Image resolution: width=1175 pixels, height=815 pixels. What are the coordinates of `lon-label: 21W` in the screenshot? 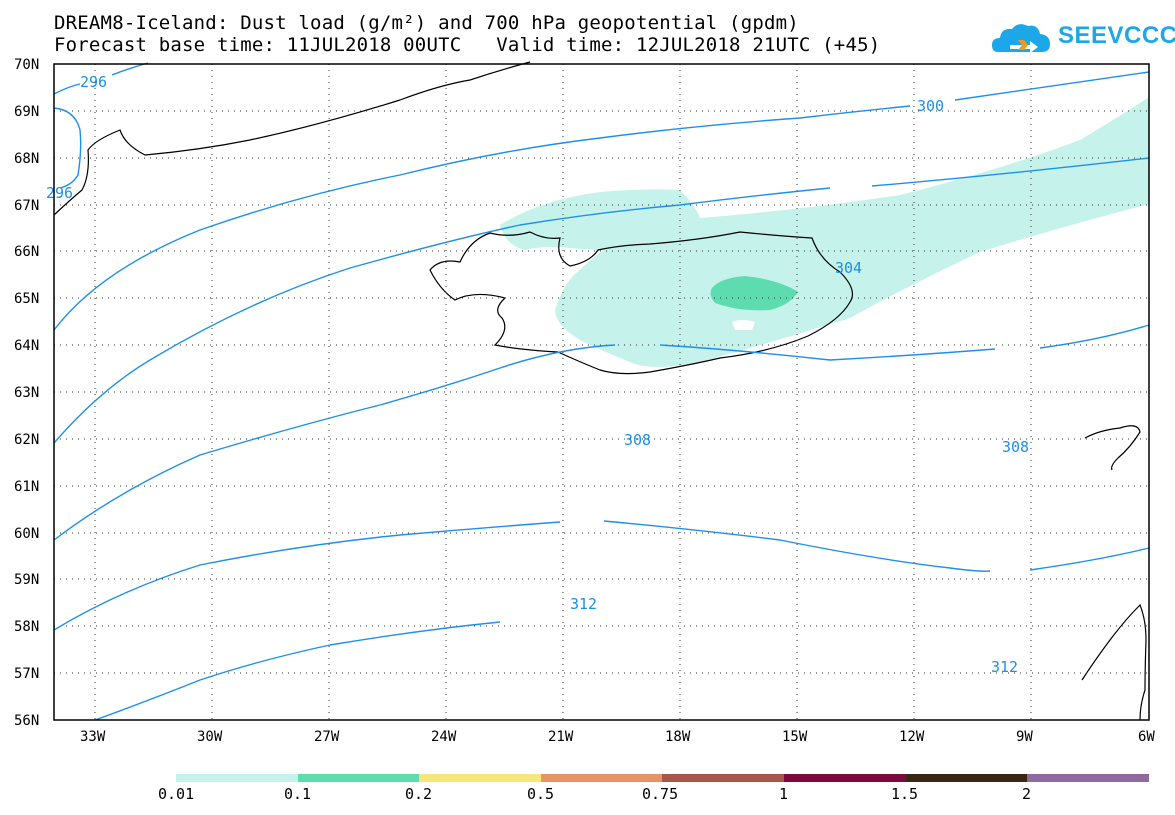 It's located at (561, 737).